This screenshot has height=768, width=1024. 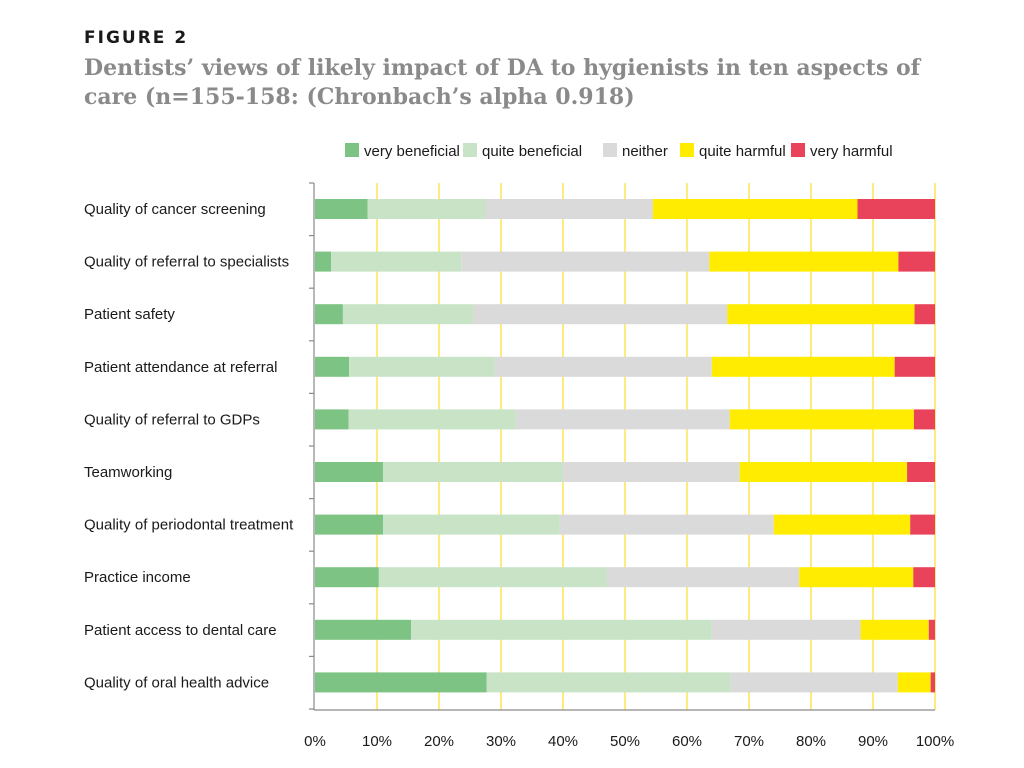 What do you see at coordinates (645, 151) in the screenshot?
I see `legend-label: neither` at bounding box center [645, 151].